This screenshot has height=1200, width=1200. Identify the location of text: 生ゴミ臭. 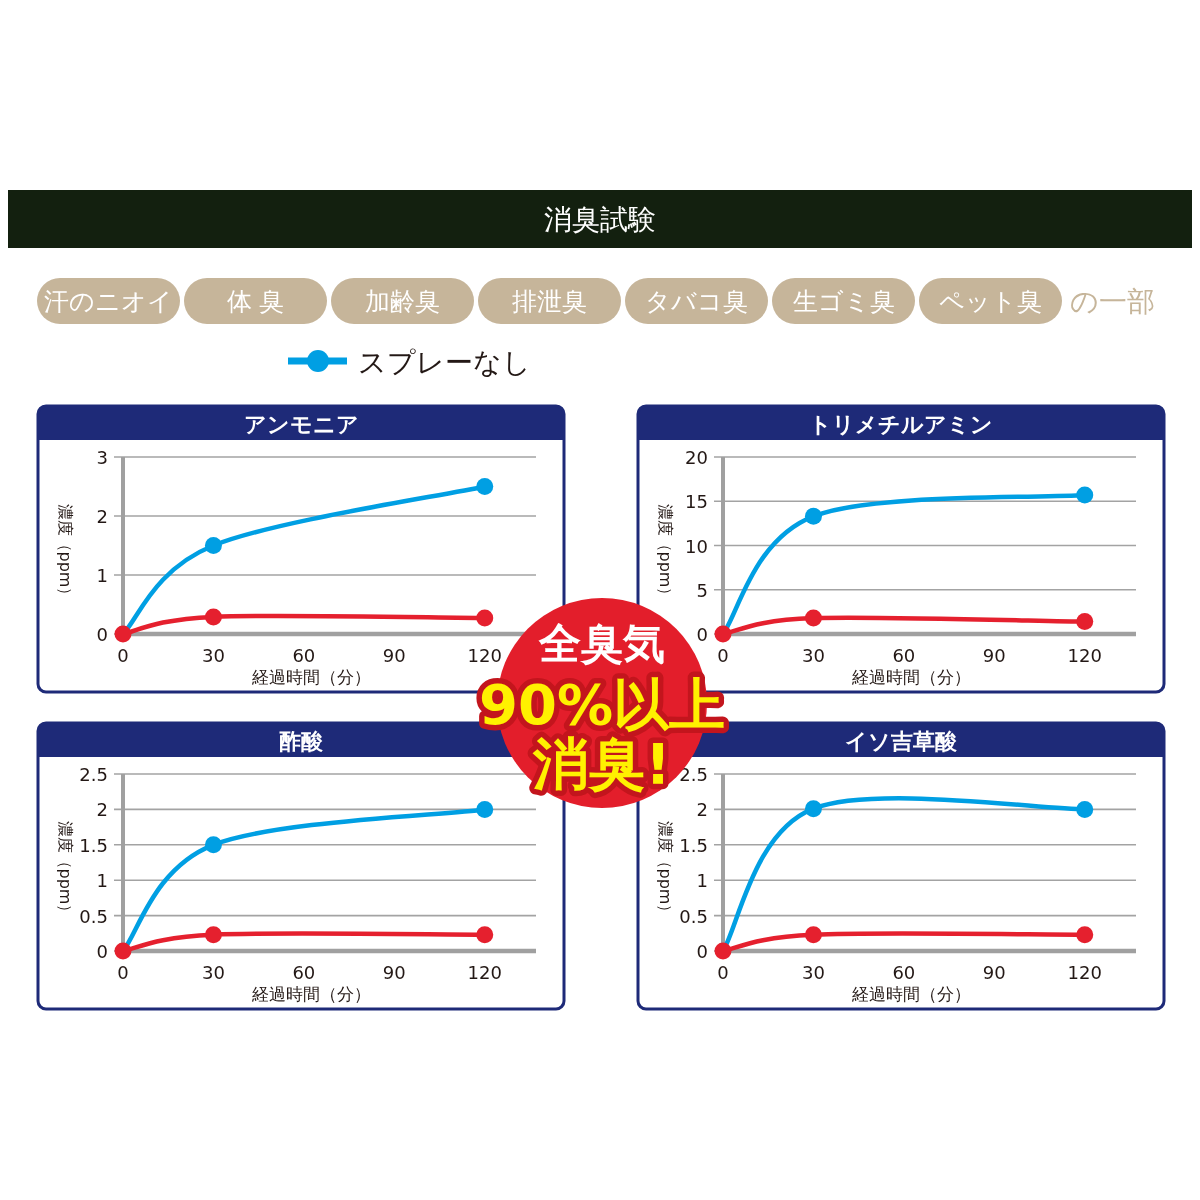
(843, 301).